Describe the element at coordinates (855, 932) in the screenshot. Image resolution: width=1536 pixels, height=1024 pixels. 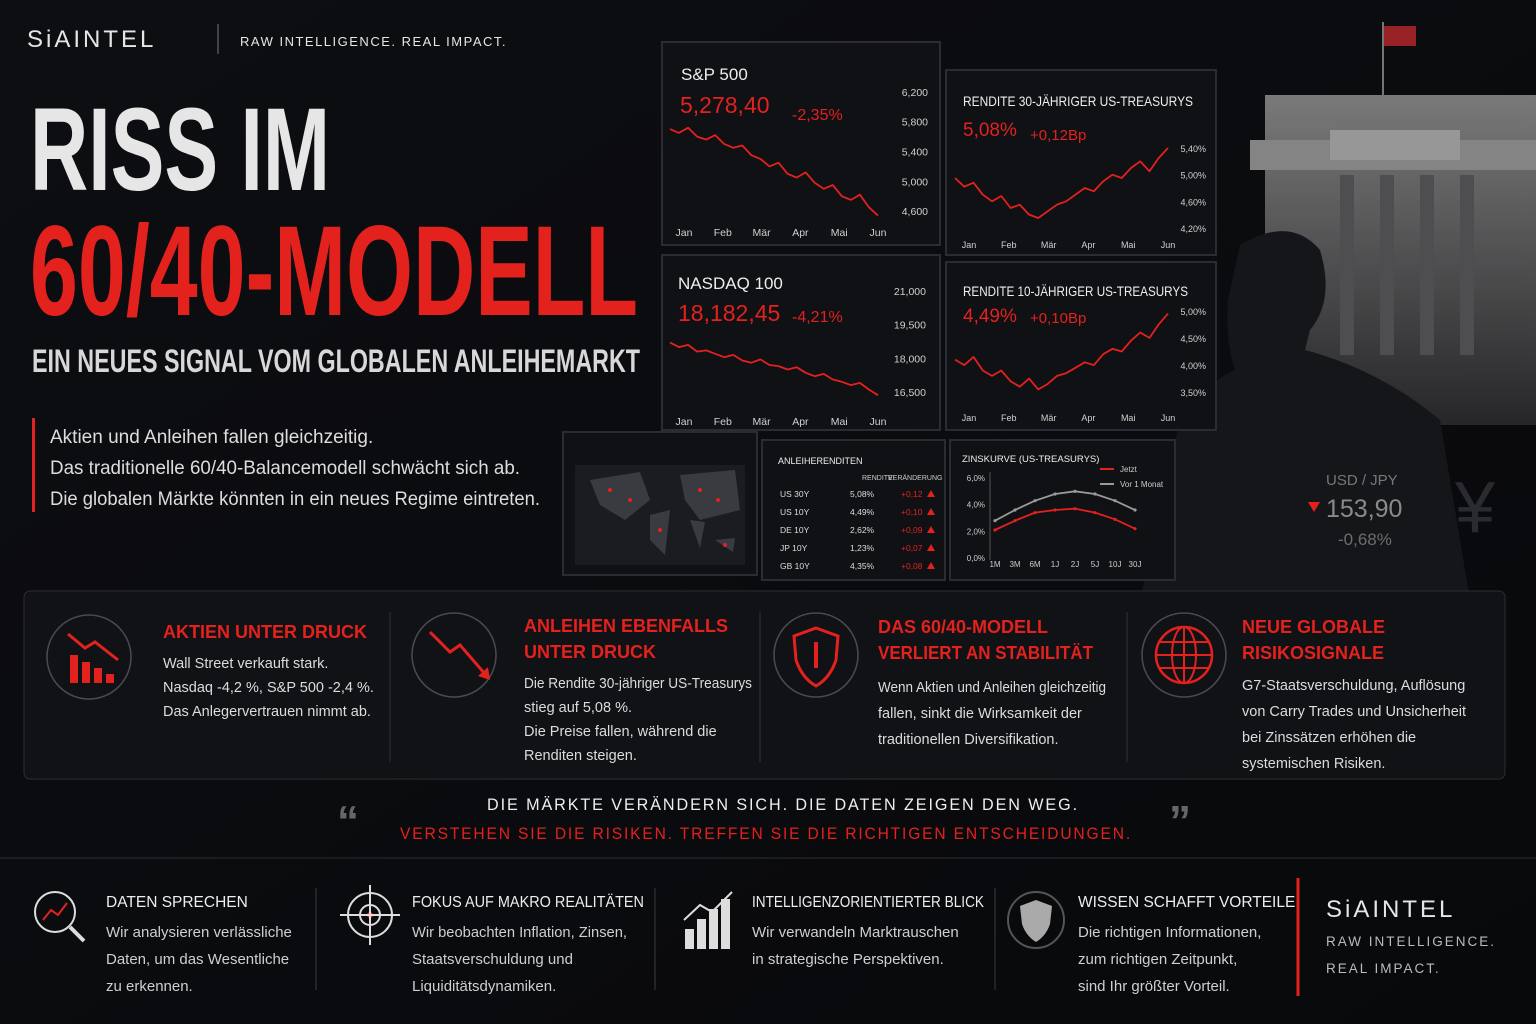
I see `footer-body: Wir verwandeln Marktrauschen` at that location.